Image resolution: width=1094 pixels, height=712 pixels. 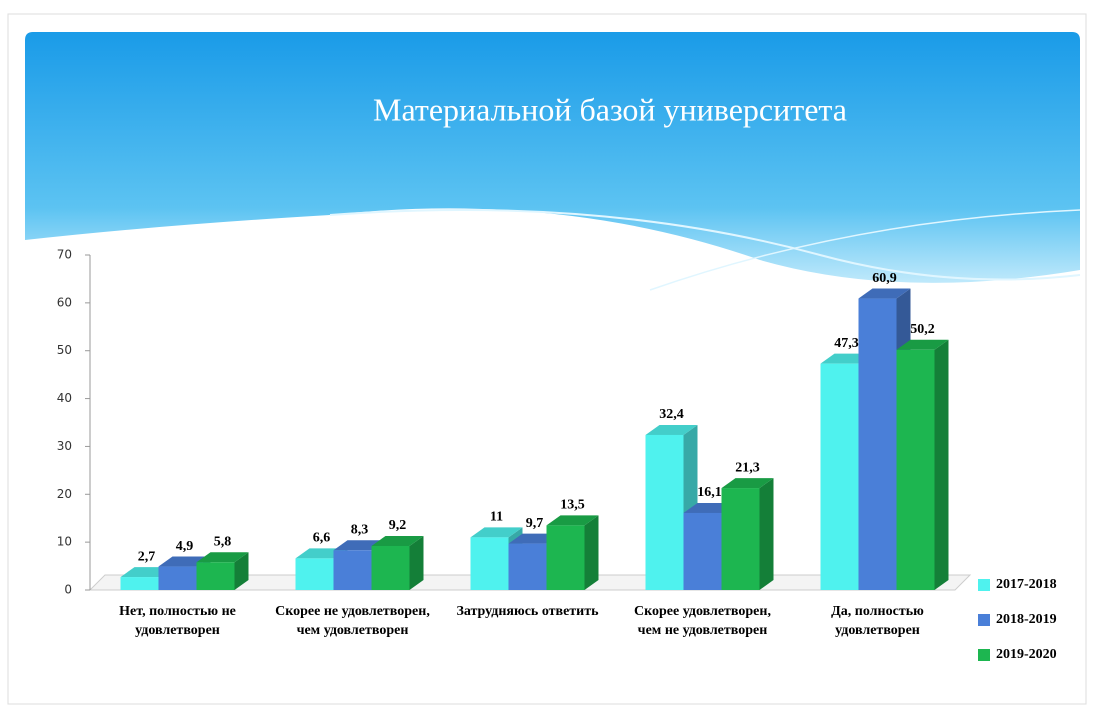 I want to click on y-tick-label: 10, so click(x=64, y=542).